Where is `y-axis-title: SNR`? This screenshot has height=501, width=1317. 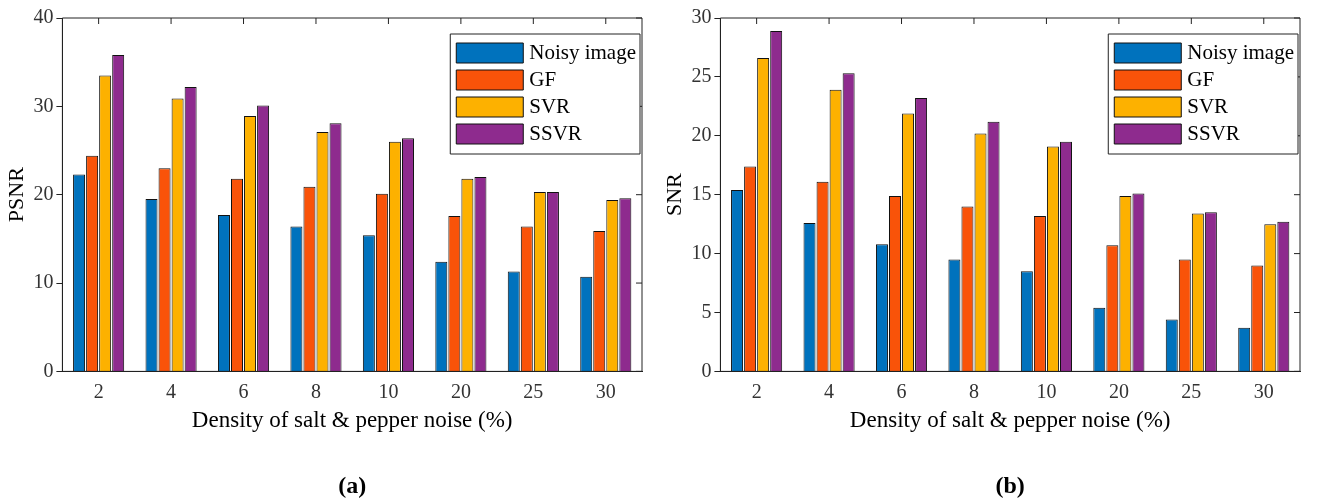 y-axis-title: SNR is located at coordinates (673, 194).